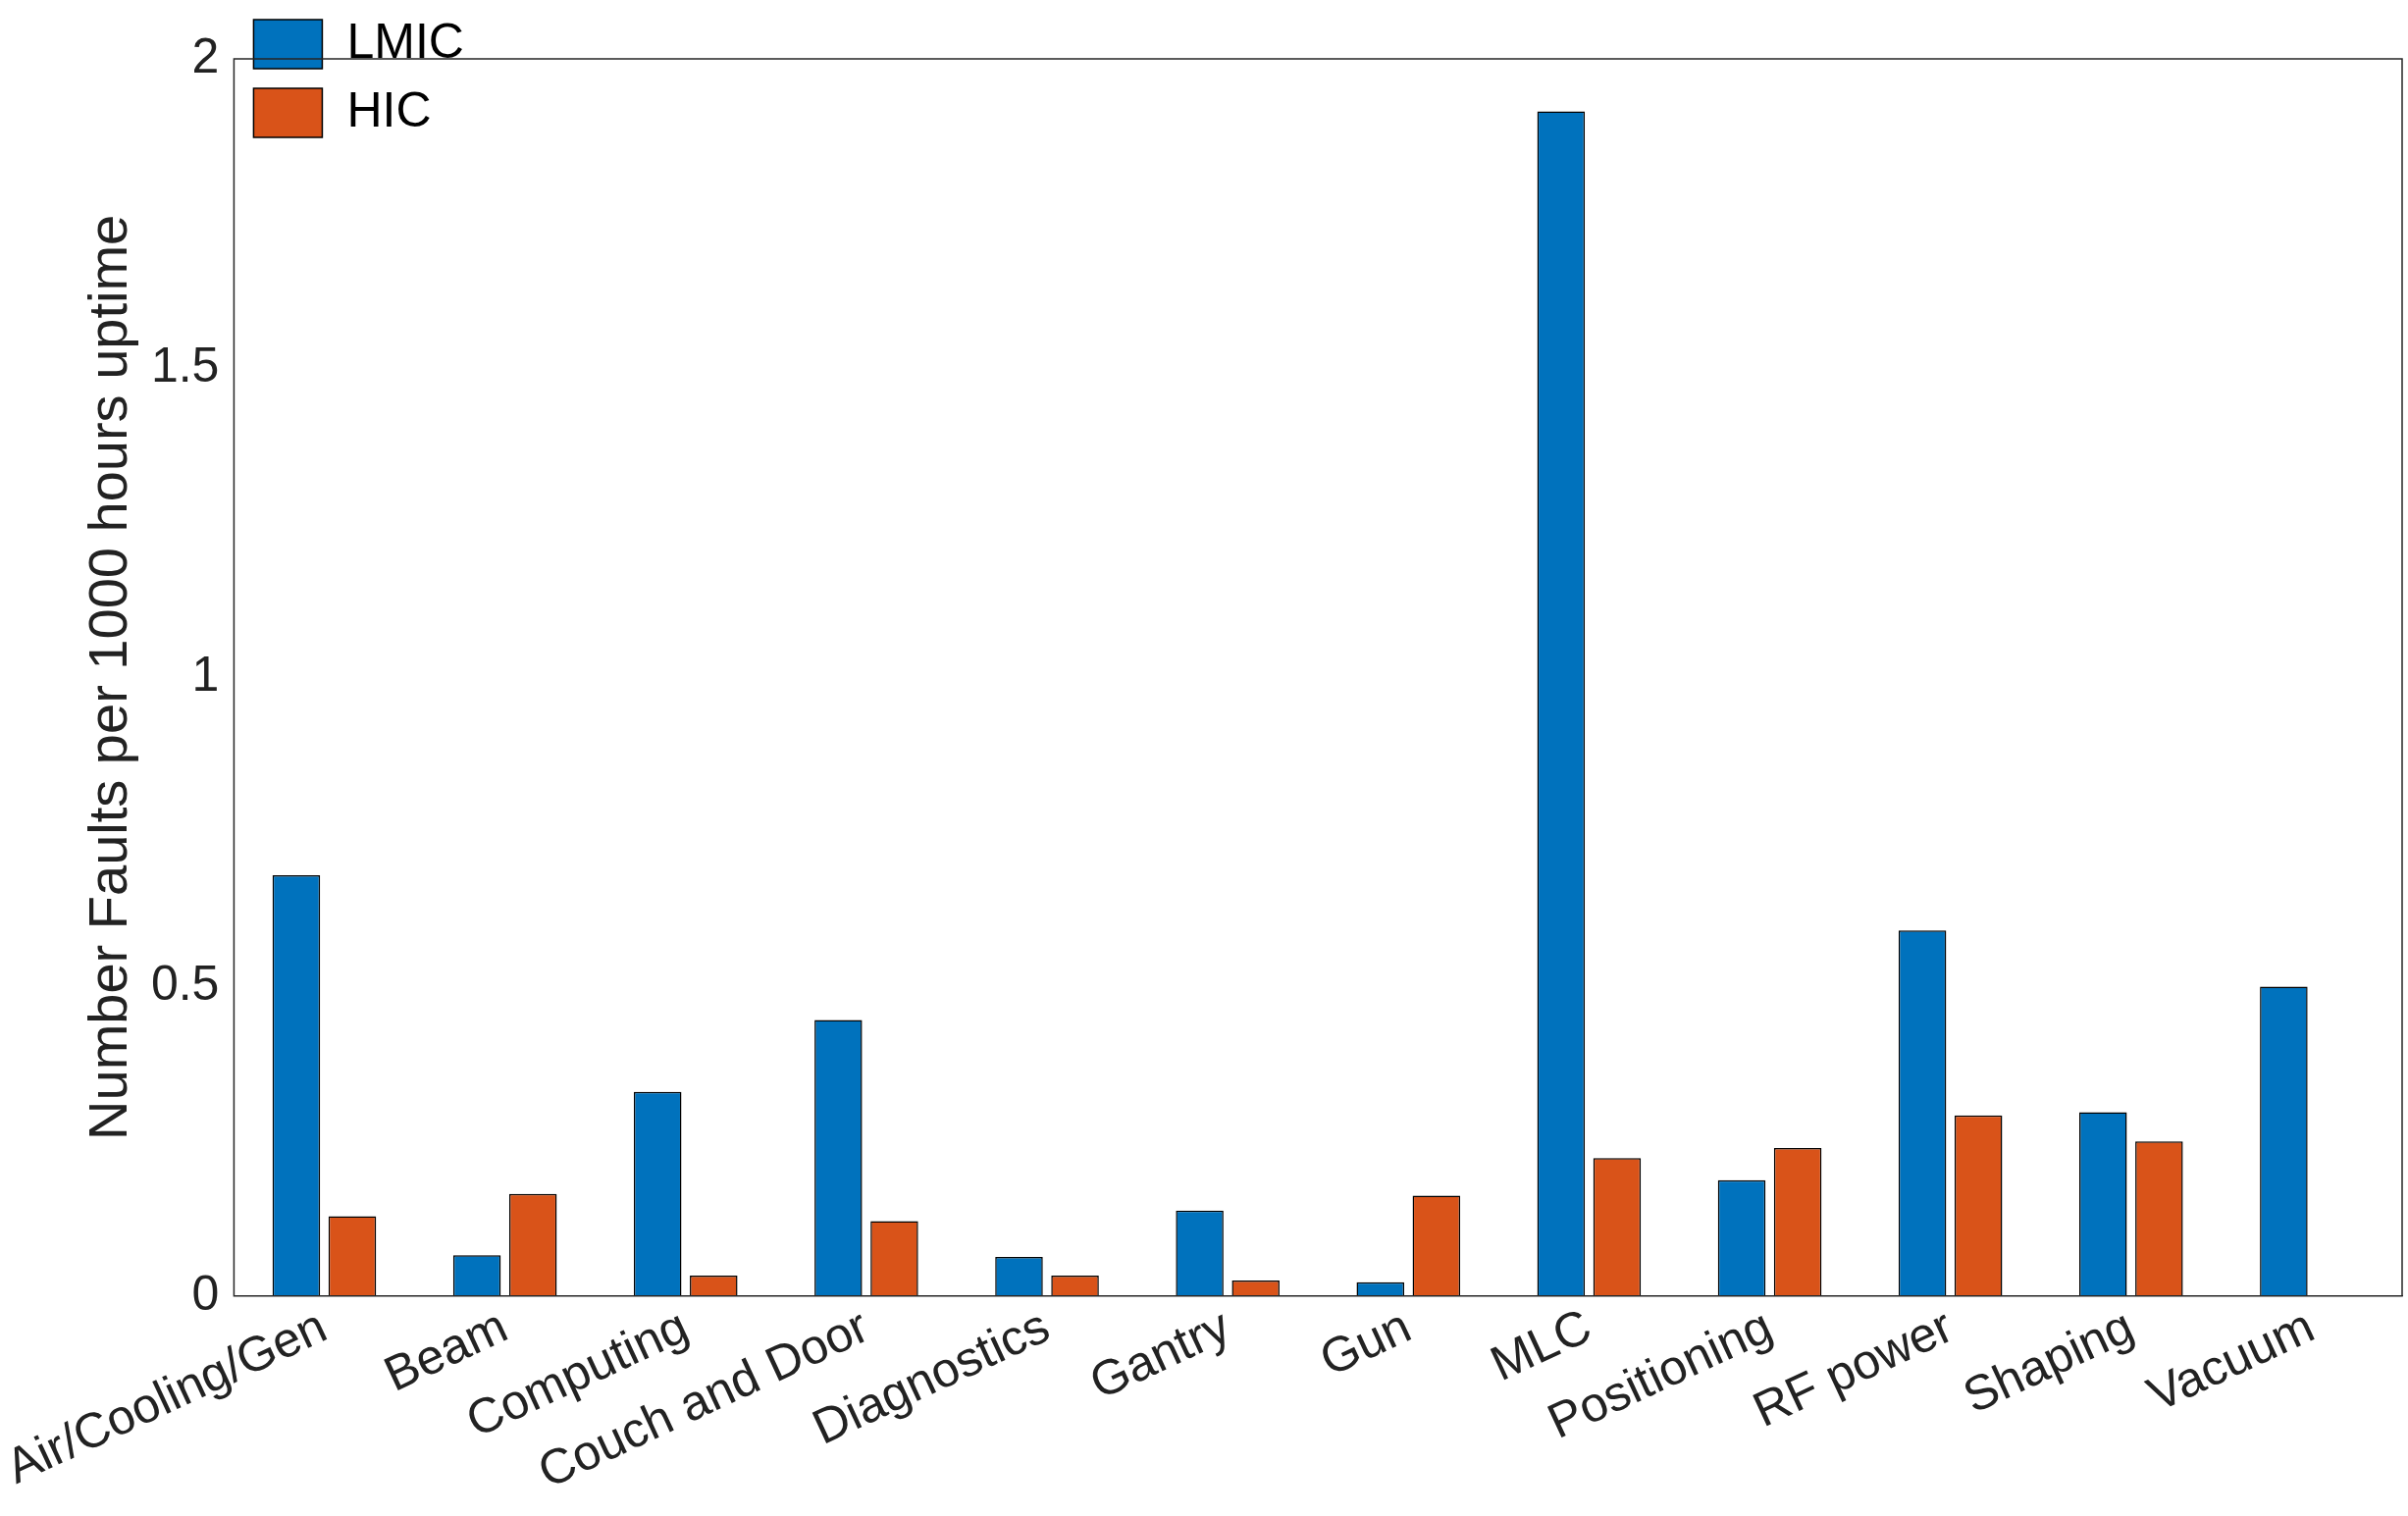  I want to click on x-tick-label: Gantry, so click(1159, 1353).